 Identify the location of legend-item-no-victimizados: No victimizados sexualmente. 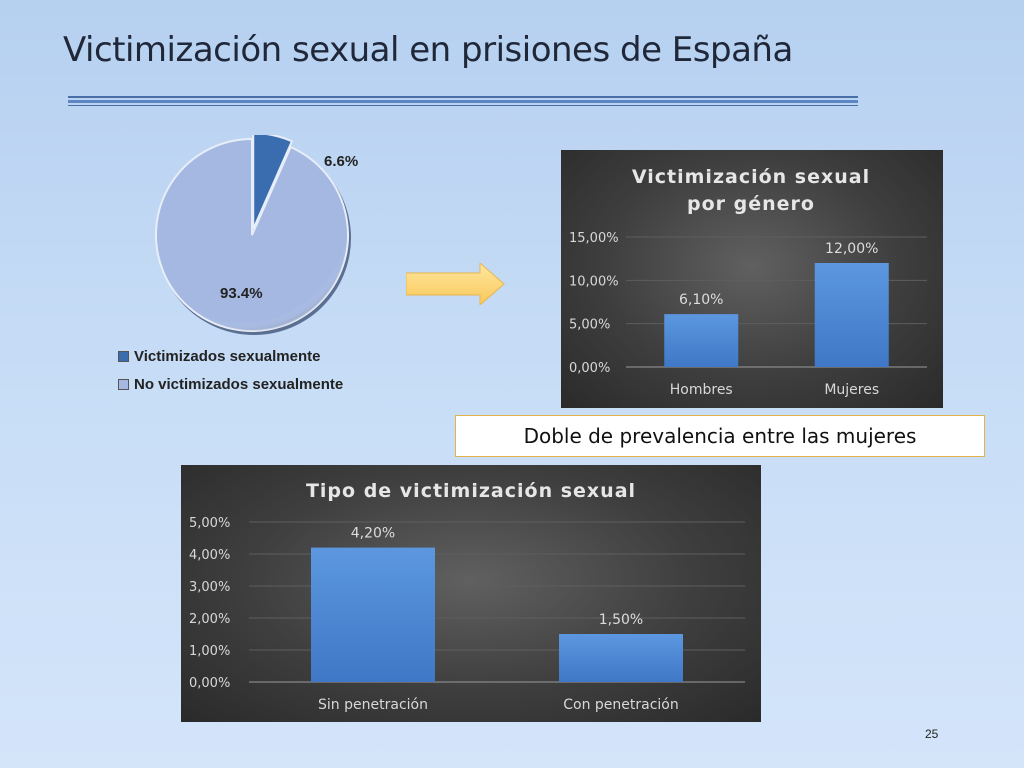
(230, 384).